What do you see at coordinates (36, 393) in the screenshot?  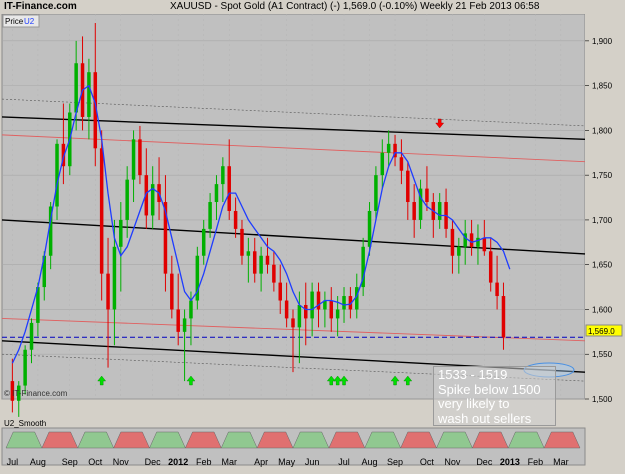 I see `copyright-text: © IT-Finance.com` at bounding box center [36, 393].